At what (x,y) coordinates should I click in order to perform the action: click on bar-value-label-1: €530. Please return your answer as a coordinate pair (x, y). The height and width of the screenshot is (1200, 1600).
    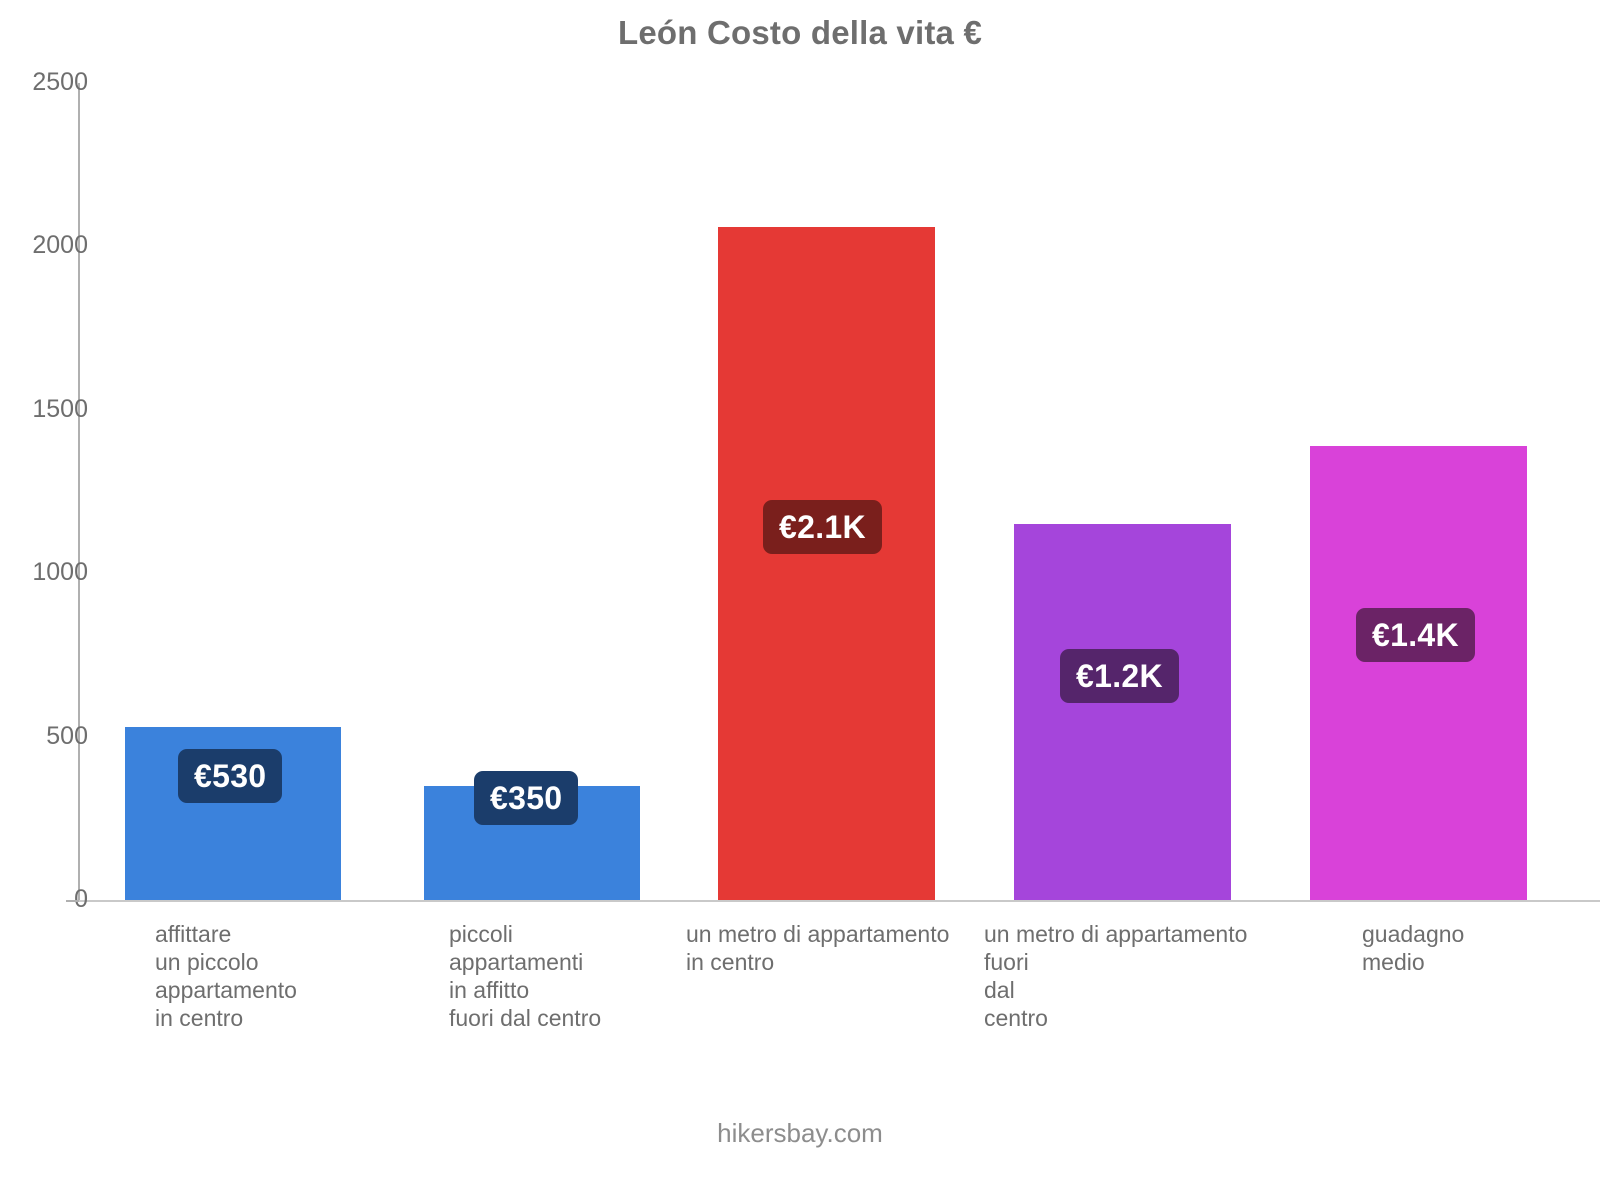
    Looking at the image, I should click on (230, 776).